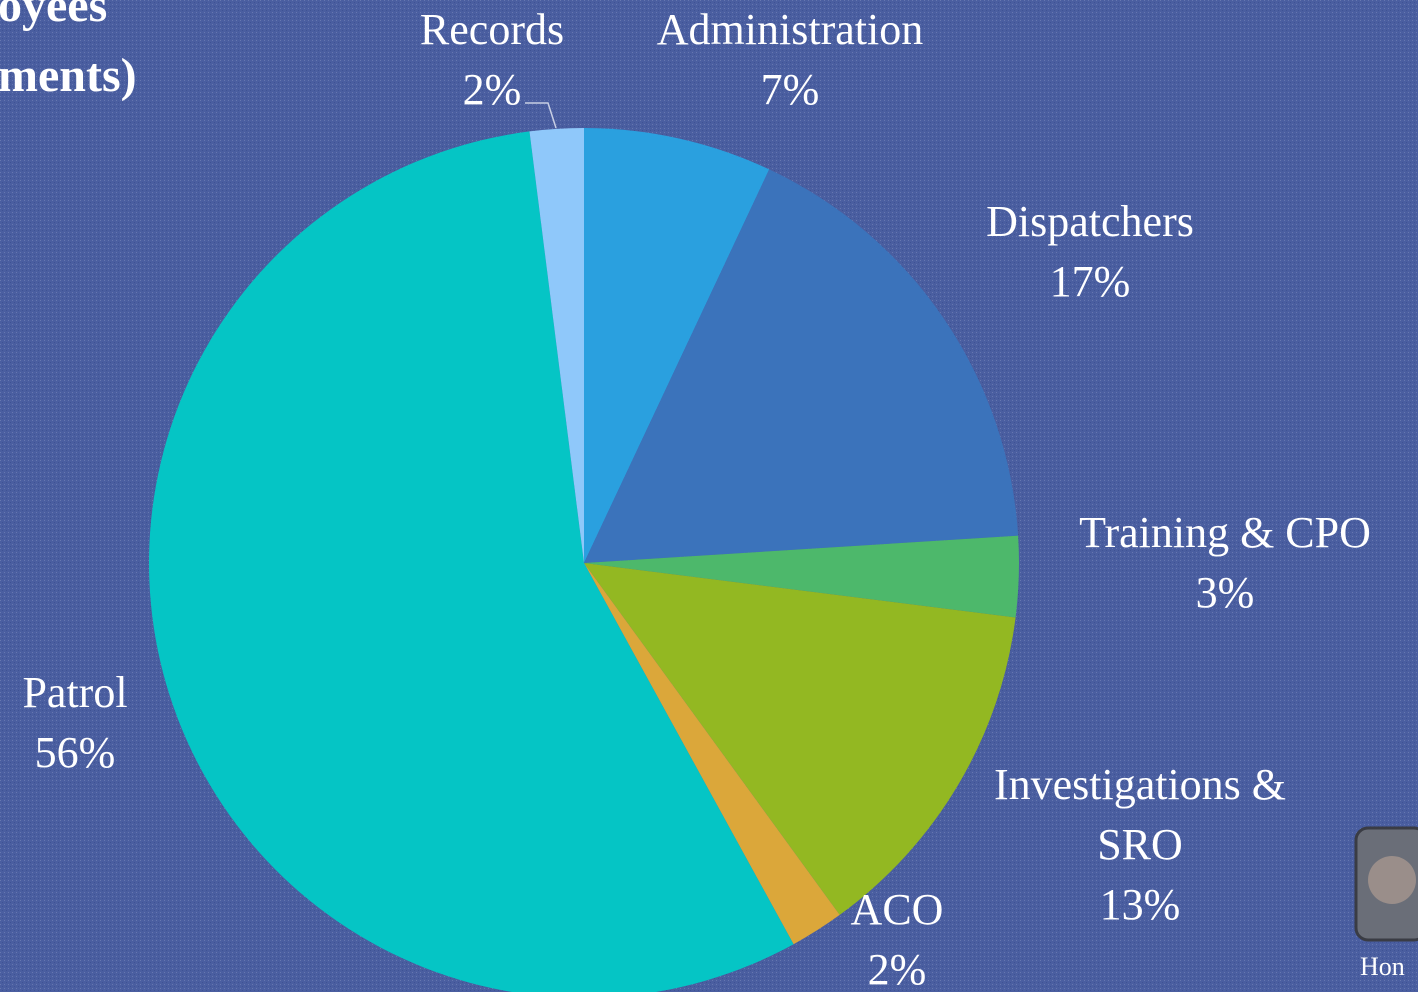 The width and height of the screenshot is (1418, 992). Describe the element at coordinates (790, 29) in the screenshot. I see `slice-label: Administration` at that location.